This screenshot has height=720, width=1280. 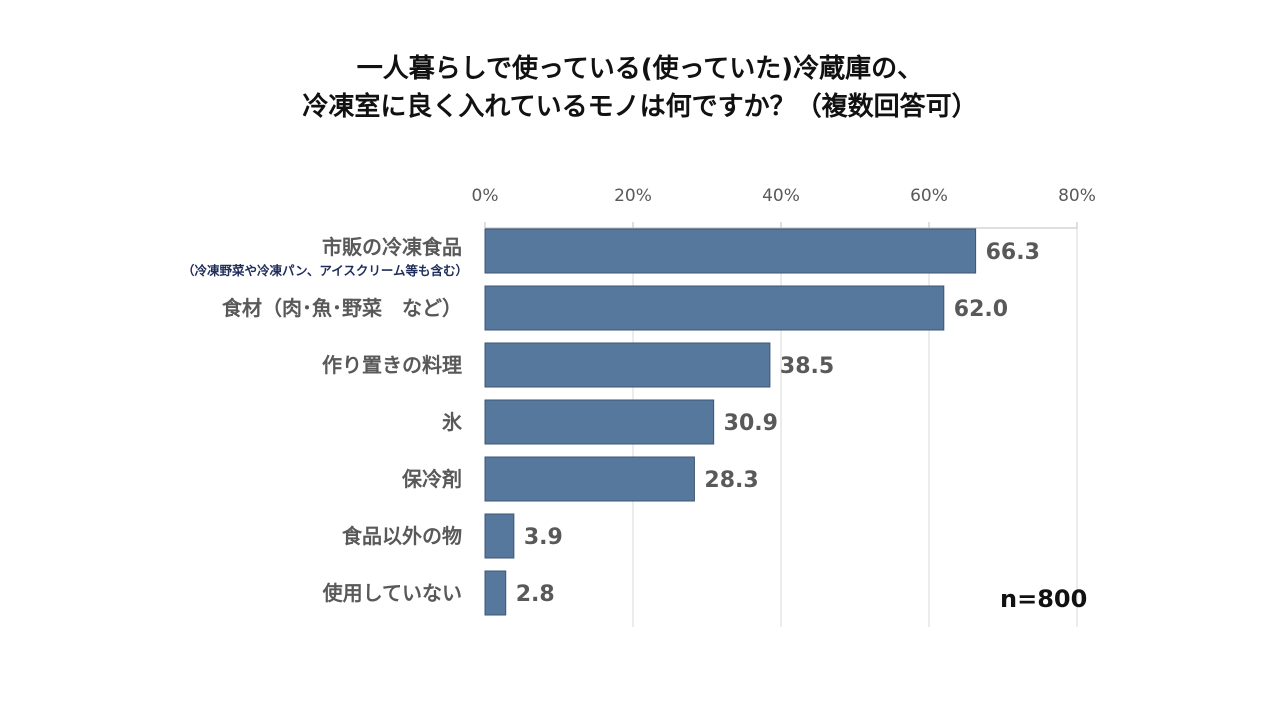 I want to click on category-label: 保冷剤, so click(x=431, y=479).